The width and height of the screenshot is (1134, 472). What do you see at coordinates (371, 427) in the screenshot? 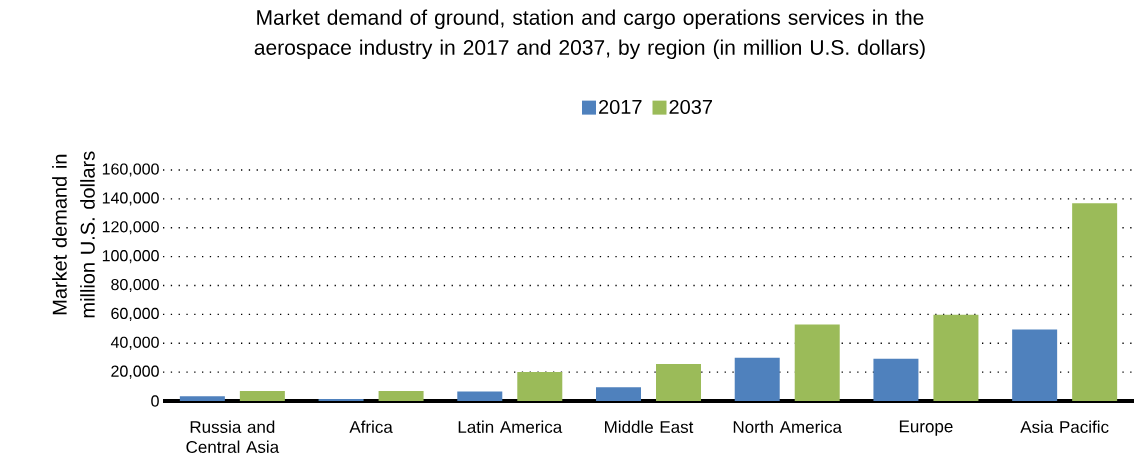
I see `x-tick-label: Africa` at bounding box center [371, 427].